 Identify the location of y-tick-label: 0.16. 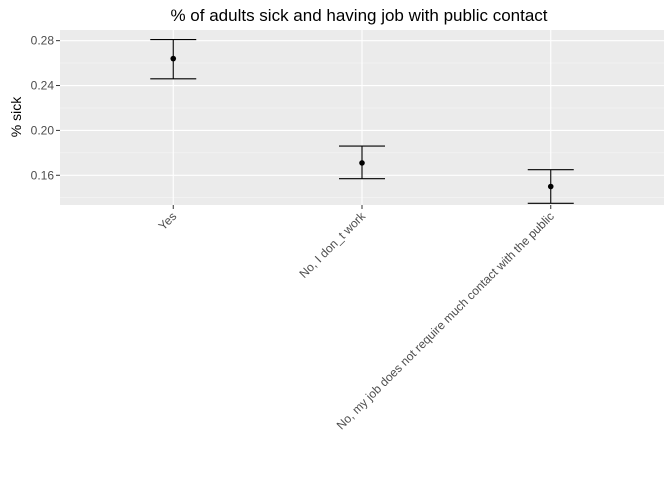
(43, 175).